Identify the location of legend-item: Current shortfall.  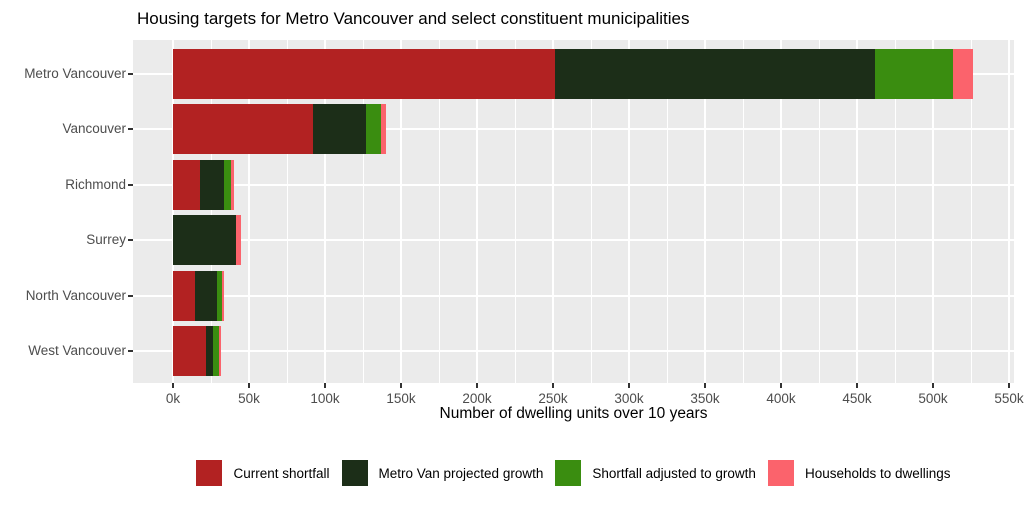
(263, 473).